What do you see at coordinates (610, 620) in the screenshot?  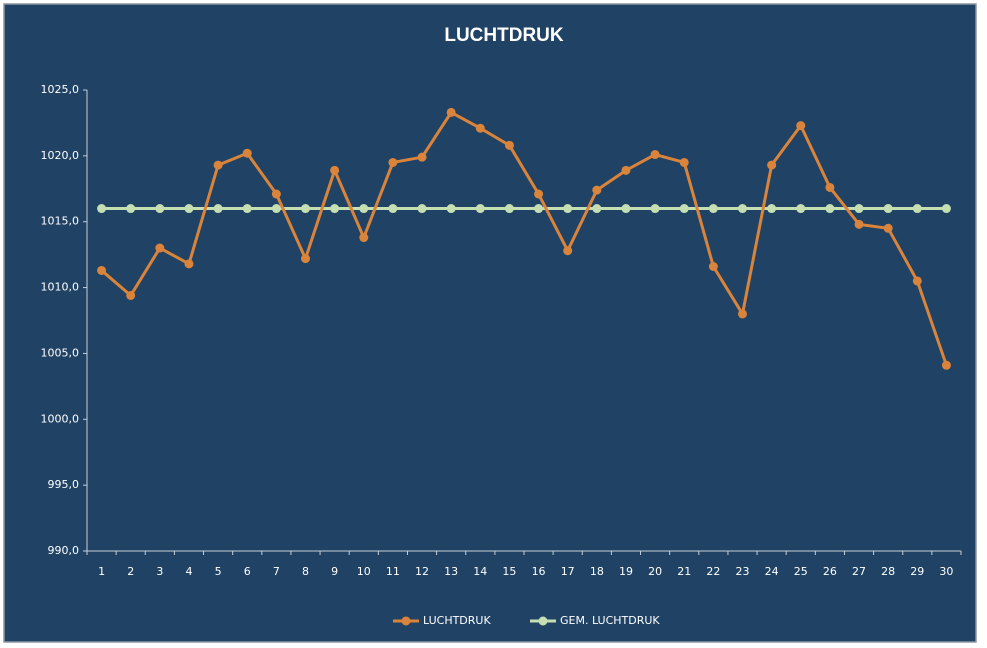 I see `legend-label: GEM. LUCHTDRUK` at bounding box center [610, 620].